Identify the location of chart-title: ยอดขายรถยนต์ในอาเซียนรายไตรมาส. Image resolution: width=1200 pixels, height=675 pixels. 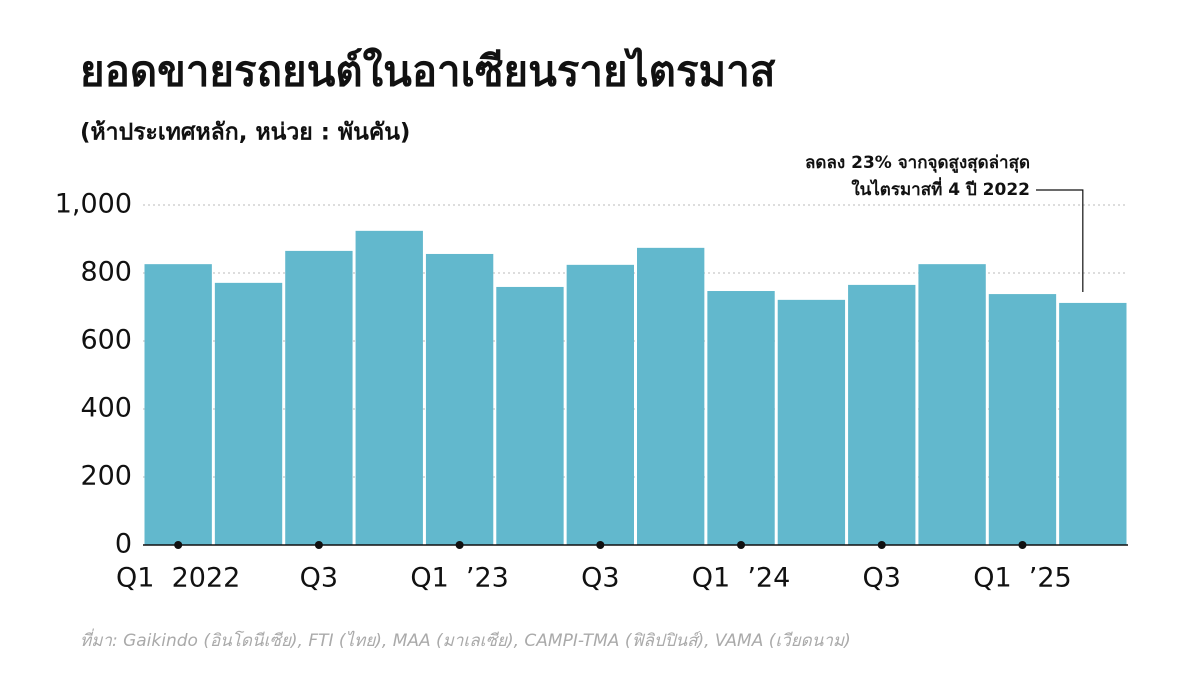
(428, 71).